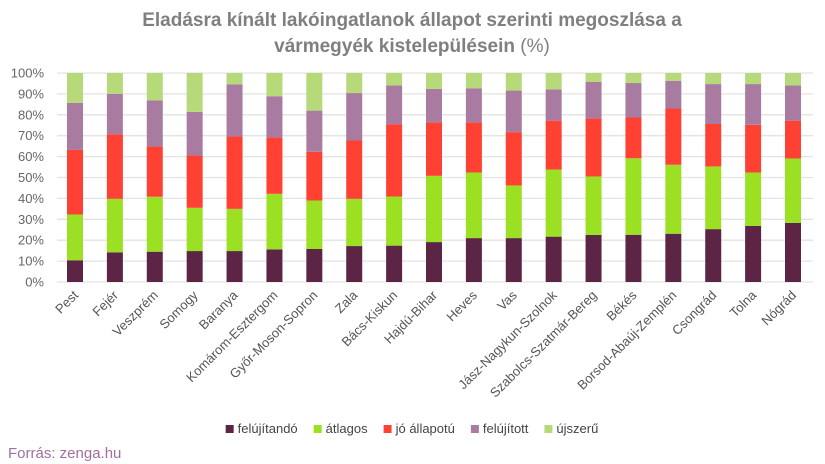 This screenshot has height=464, width=825. What do you see at coordinates (506, 428) in the screenshot?
I see `legend-label: felújított` at bounding box center [506, 428].